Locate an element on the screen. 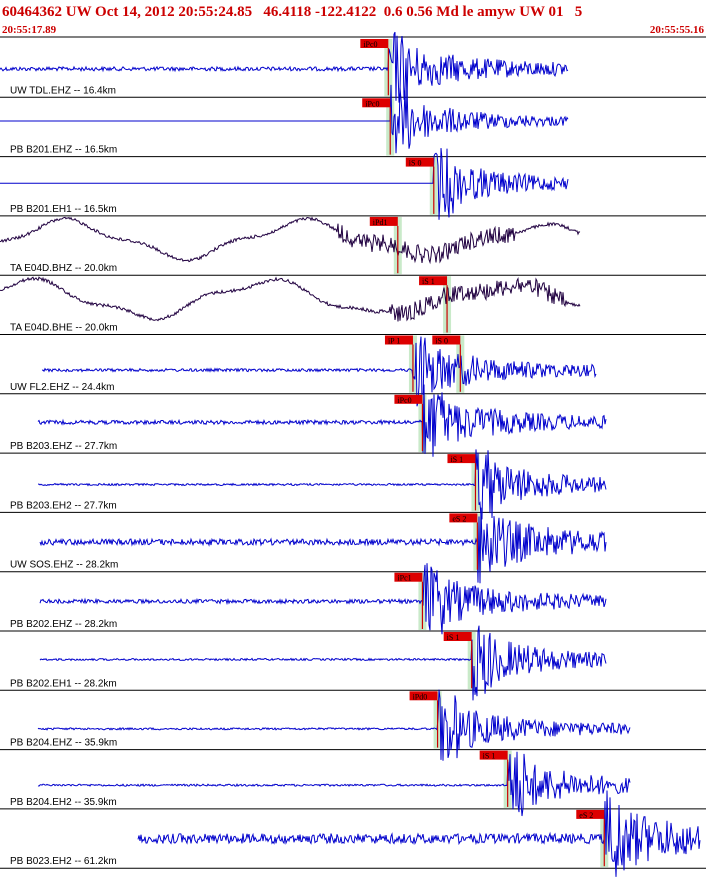  station-label: PB B201.EHZ -- 16.5km is located at coordinates (63, 150).